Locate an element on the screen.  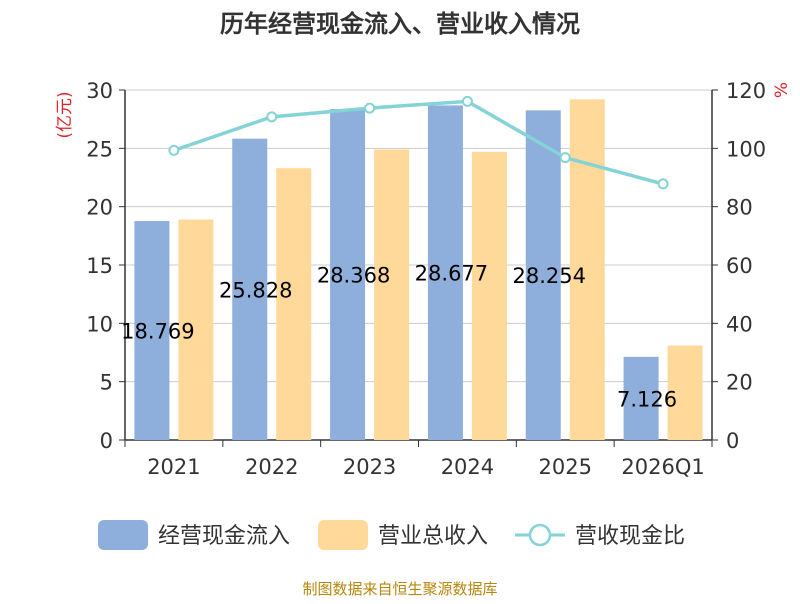
y2-tick-label: 80 is located at coordinates (739, 208).